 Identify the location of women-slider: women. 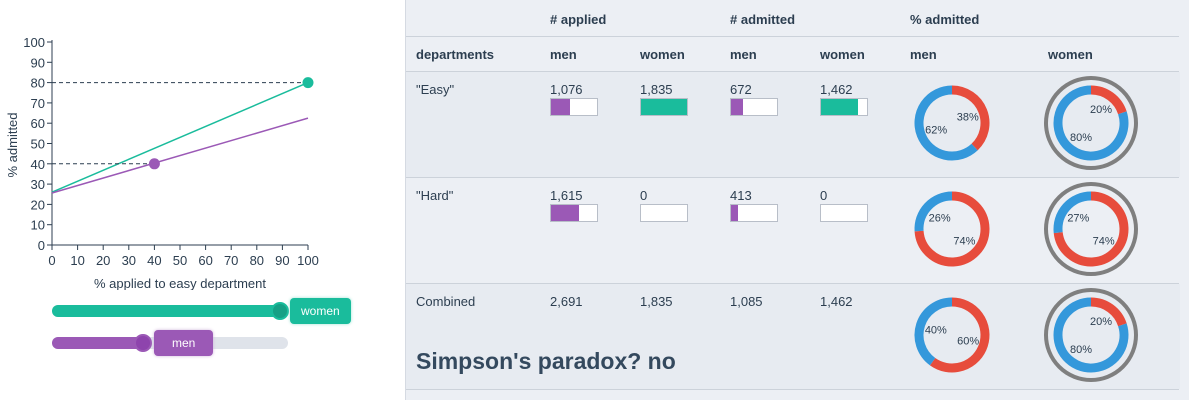
(201, 311).